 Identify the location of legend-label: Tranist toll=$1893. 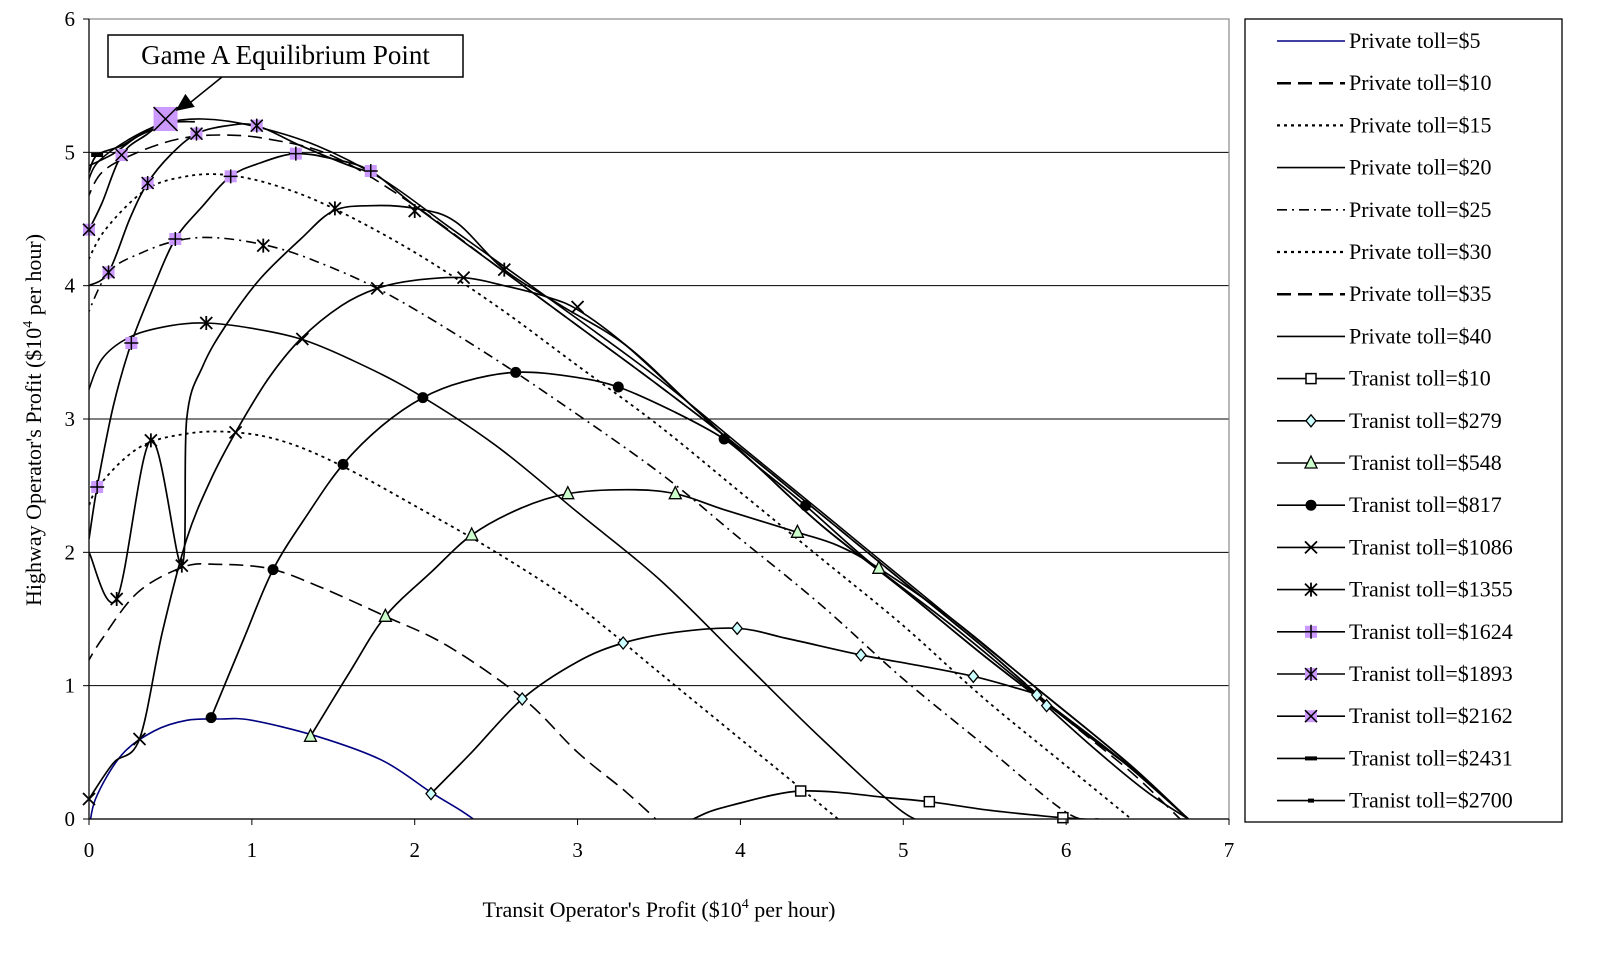
(1431, 673).